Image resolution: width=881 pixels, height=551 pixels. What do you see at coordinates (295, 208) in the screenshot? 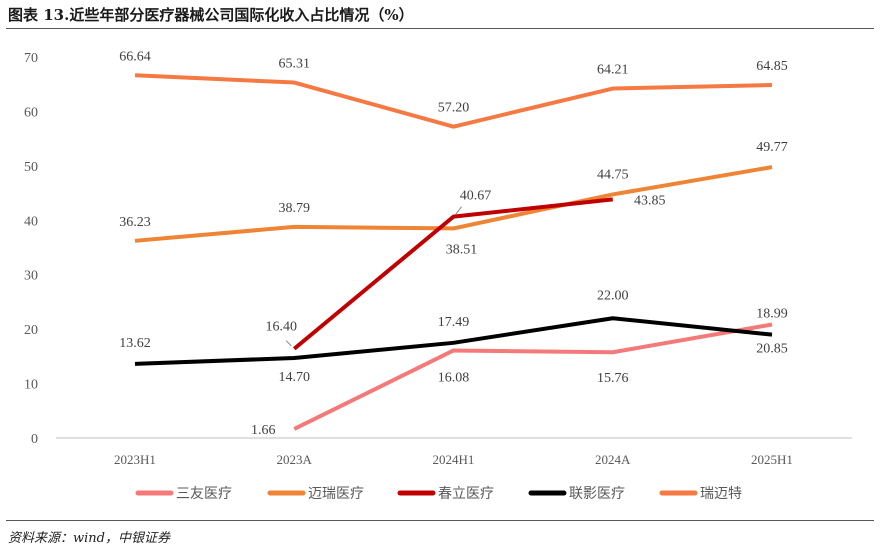
I see `data-label: 38.79` at bounding box center [295, 208].